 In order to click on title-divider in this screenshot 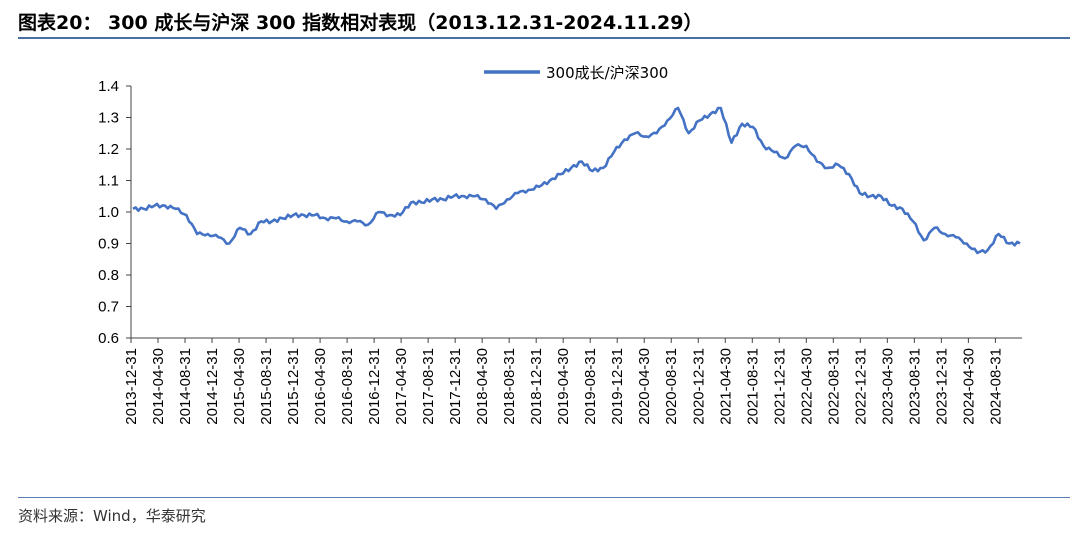, I will do `click(544, 38)`.